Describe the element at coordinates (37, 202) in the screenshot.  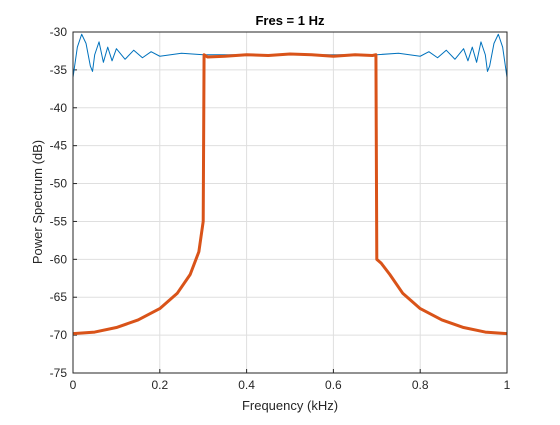
I see `y-axis-label: Power Spectrum (dB)` at that location.